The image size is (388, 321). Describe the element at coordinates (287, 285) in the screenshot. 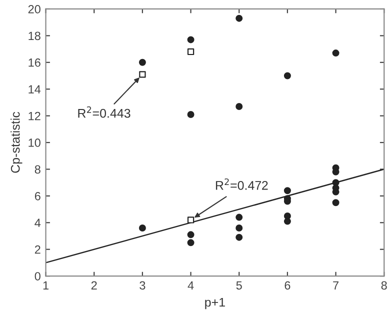

I see `x-tick-label: 6` at that location.